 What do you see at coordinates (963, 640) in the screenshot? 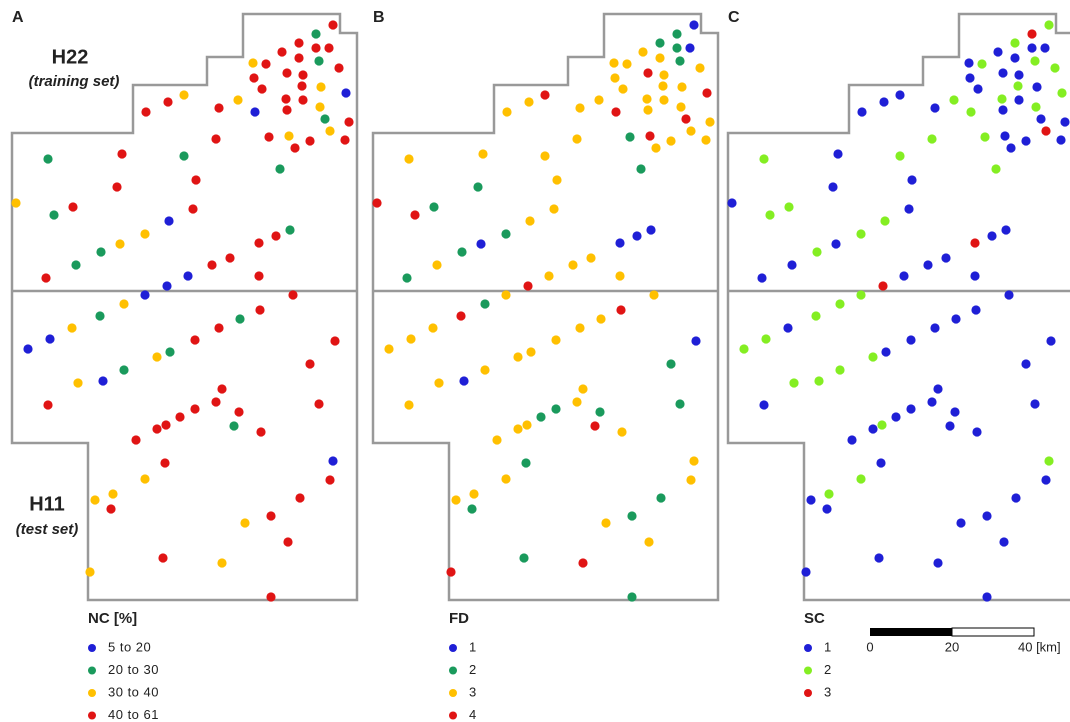
I see `scale-bar: 0 20 40 [km]` at bounding box center [963, 640].